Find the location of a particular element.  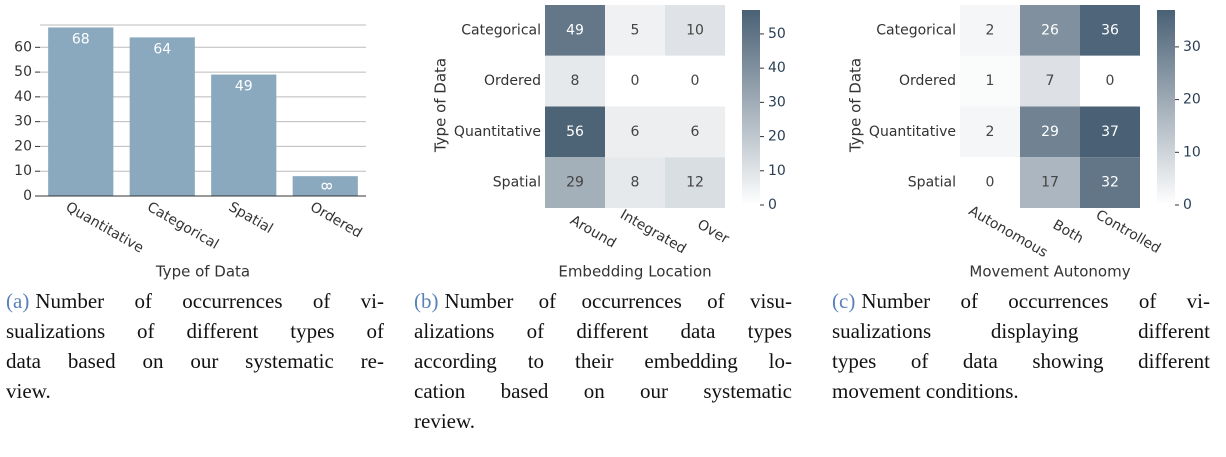

y-tick-label: 50 is located at coordinates (23, 72).